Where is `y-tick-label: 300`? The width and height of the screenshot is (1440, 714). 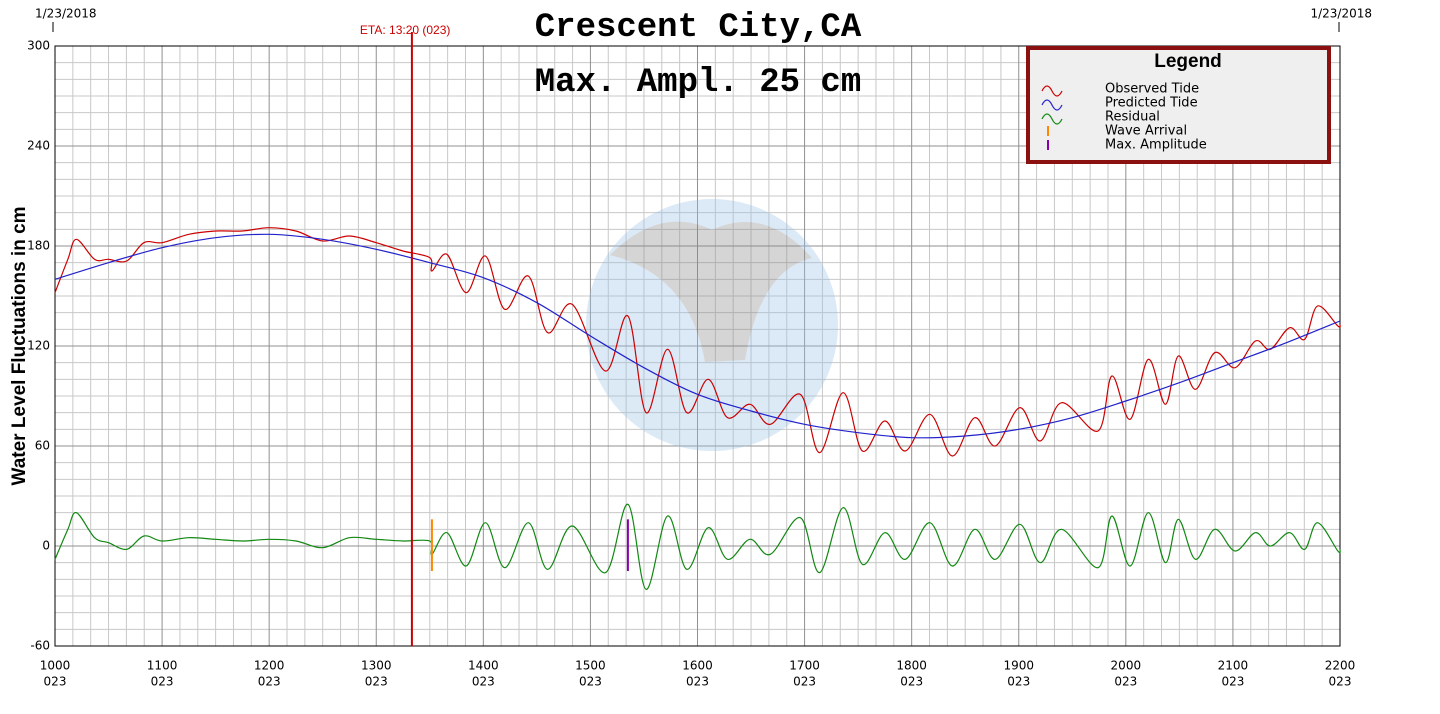 y-tick-label: 300 is located at coordinates (38, 46).